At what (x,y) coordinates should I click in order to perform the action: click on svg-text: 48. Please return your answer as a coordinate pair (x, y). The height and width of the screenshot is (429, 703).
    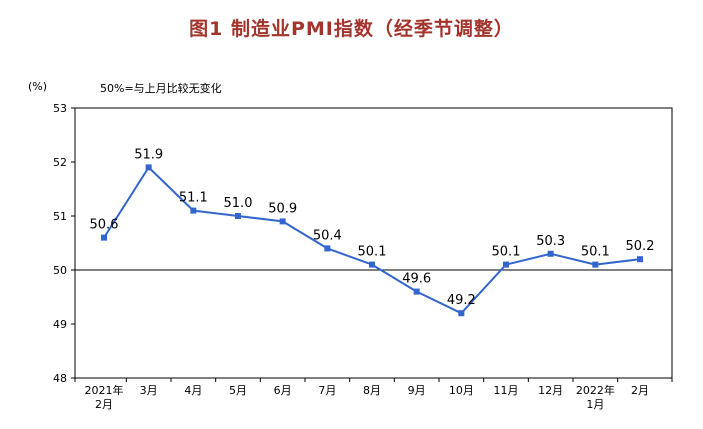
    Looking at the image, I should click on (60, 378).